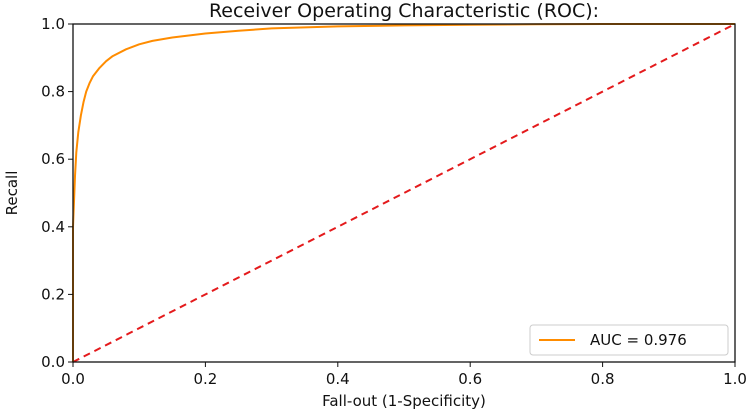 This screenshot has height=412, width=751. I want to click on chart-title: Receiver Operating Characteristic (ROC):, so click(404, 11).